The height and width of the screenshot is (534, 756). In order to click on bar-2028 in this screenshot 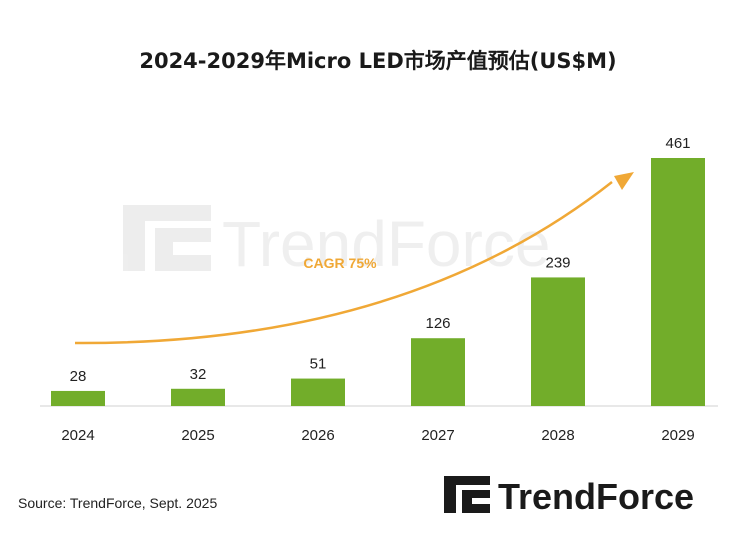, I will do `click(558, 341)`.